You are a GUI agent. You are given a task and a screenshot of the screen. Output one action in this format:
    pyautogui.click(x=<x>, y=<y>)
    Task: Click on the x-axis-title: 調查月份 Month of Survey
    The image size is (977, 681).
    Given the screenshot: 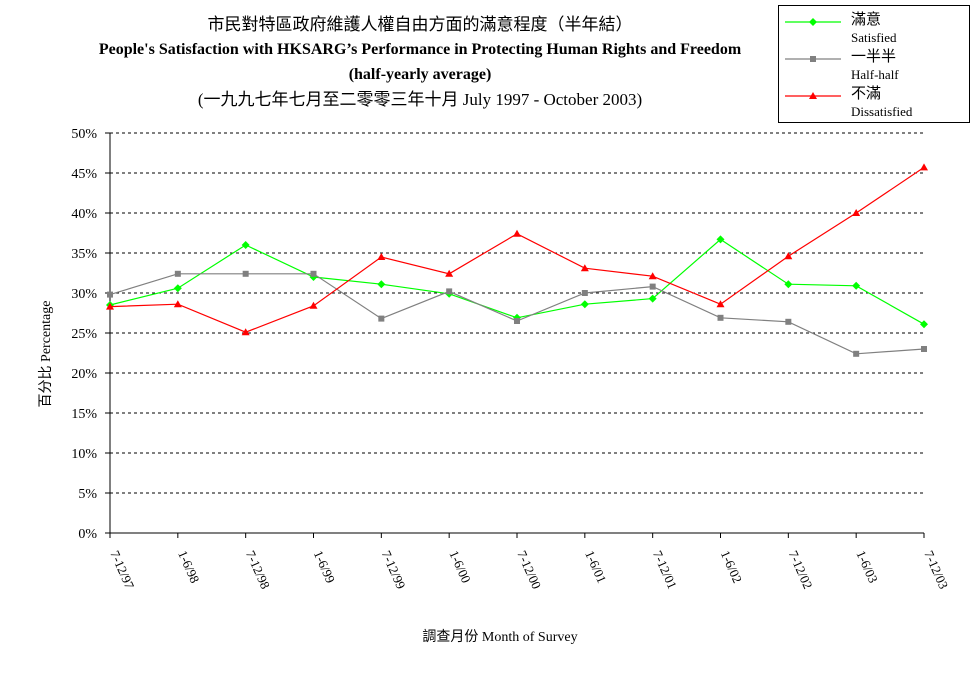 What is the action you would take?
    pyautogui.click(x=500, y=637)
    